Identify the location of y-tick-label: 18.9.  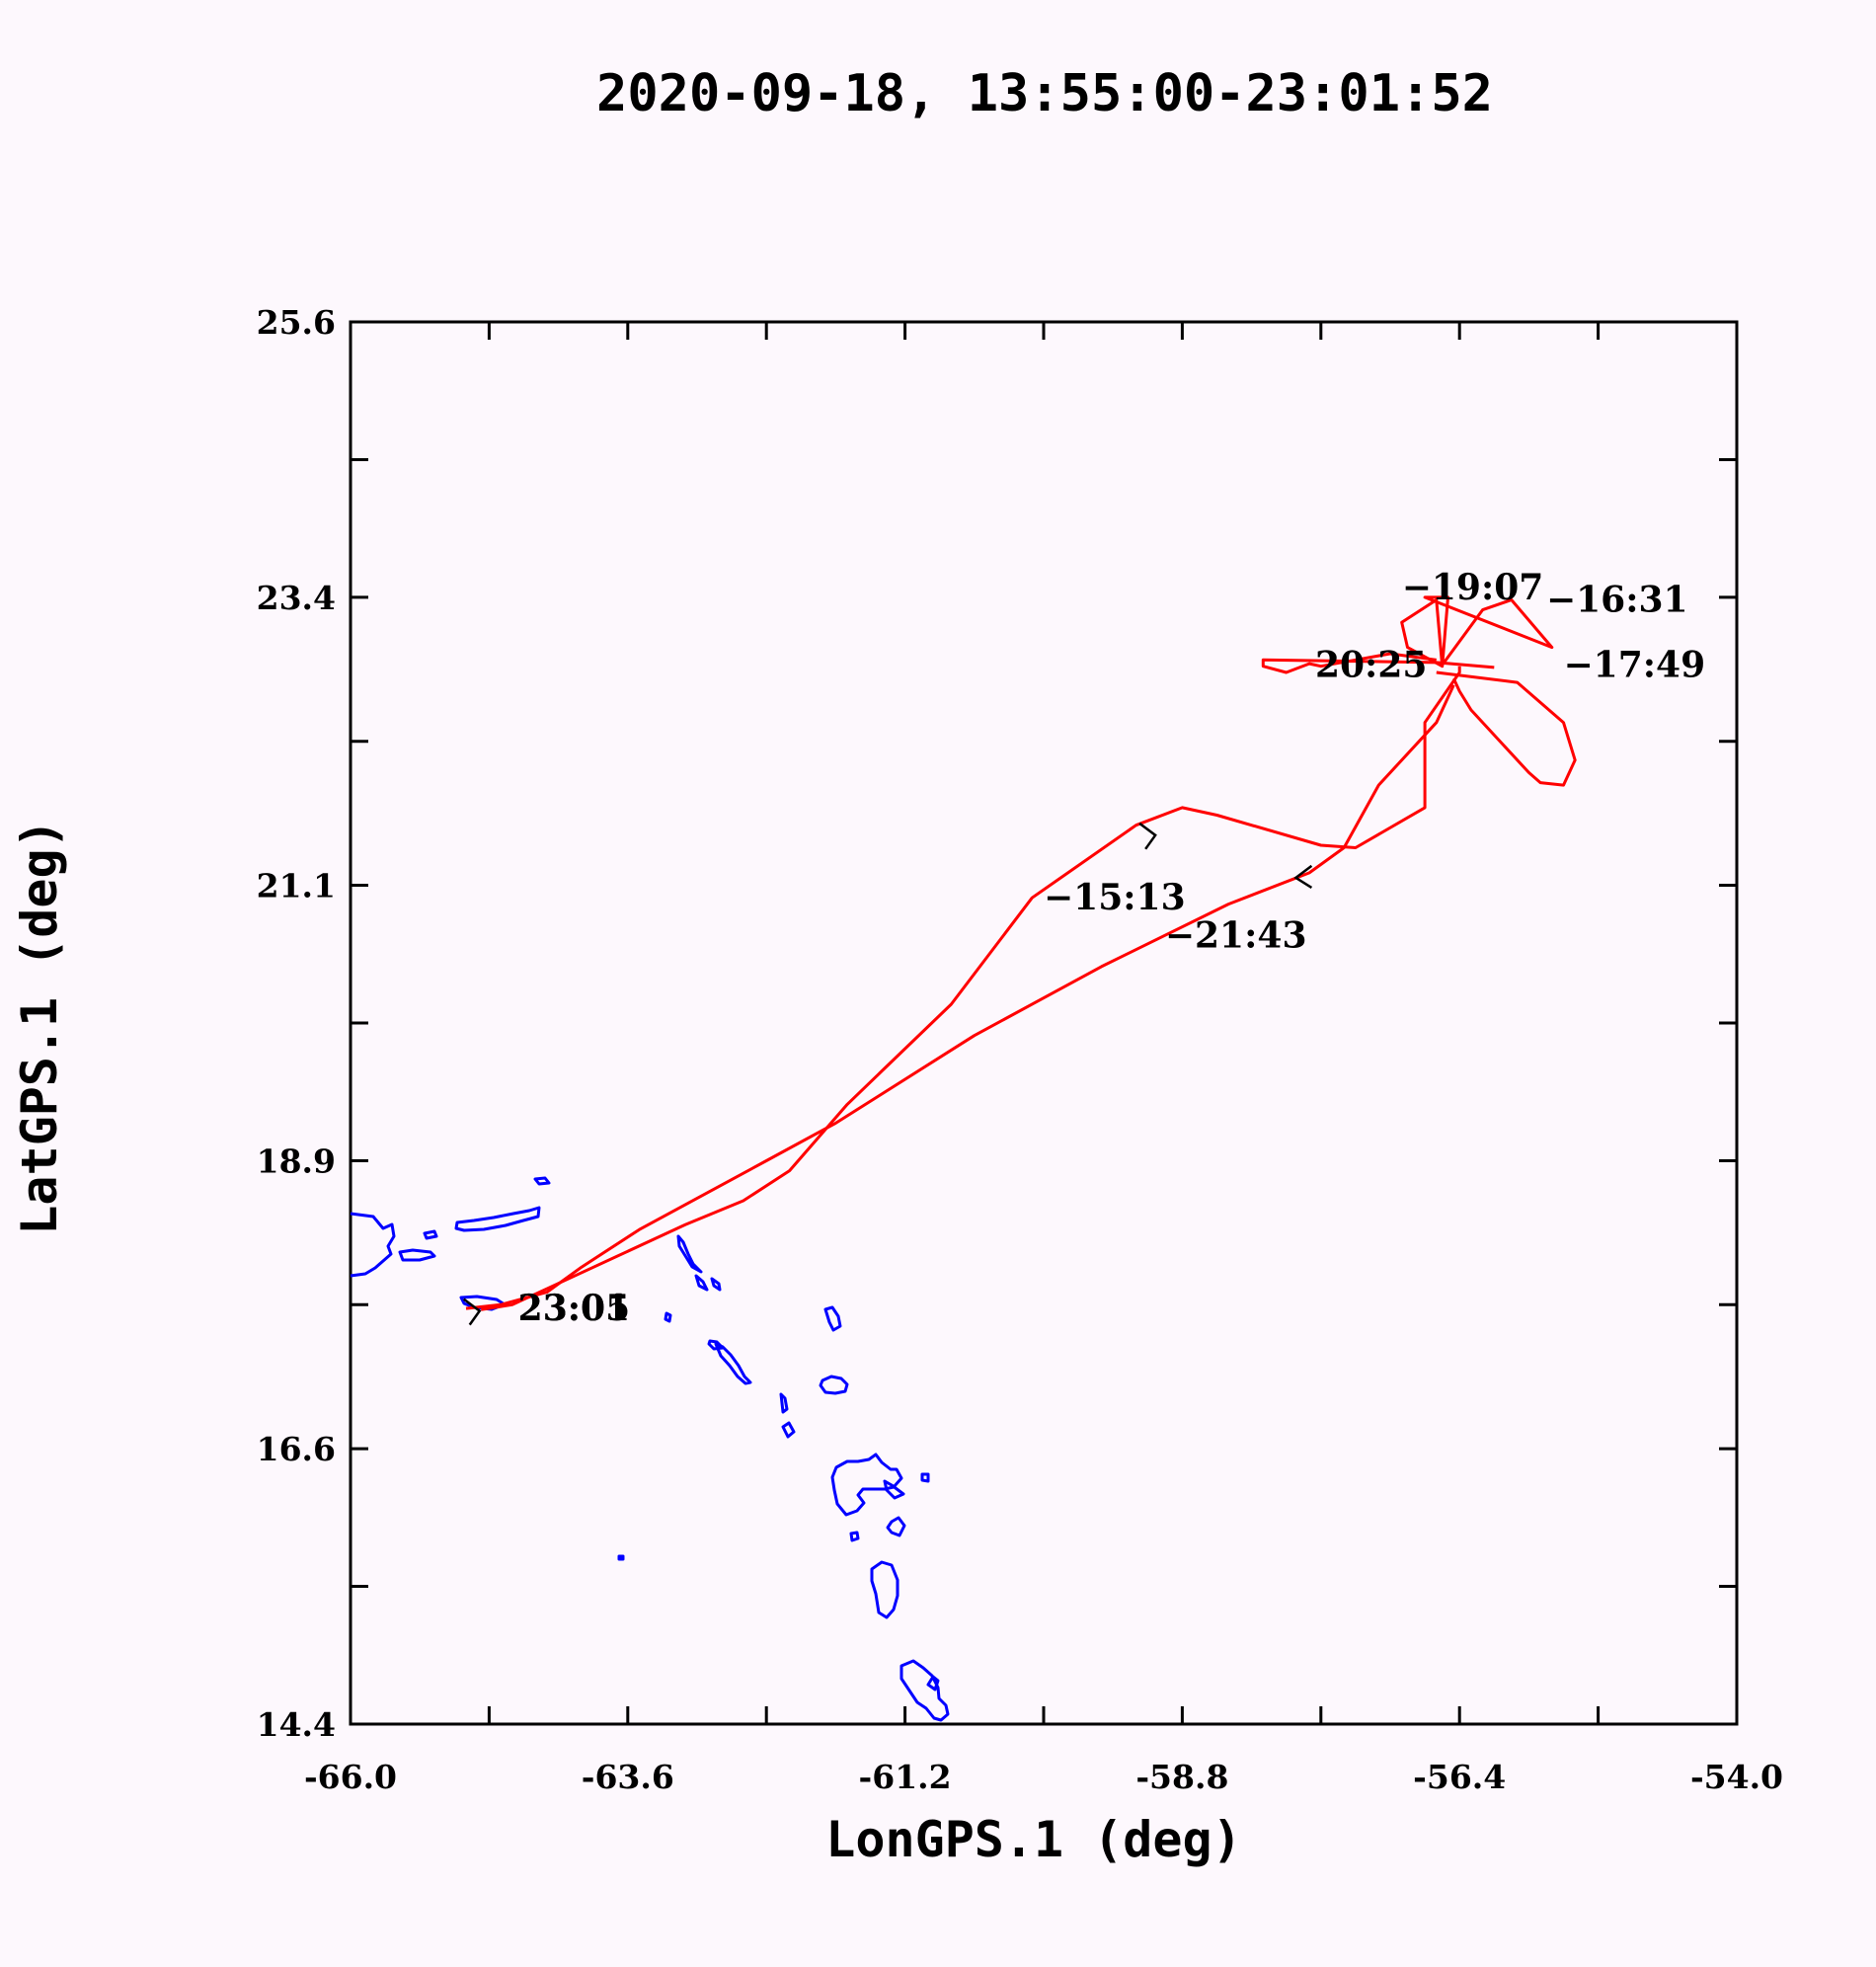
(296, 1160).